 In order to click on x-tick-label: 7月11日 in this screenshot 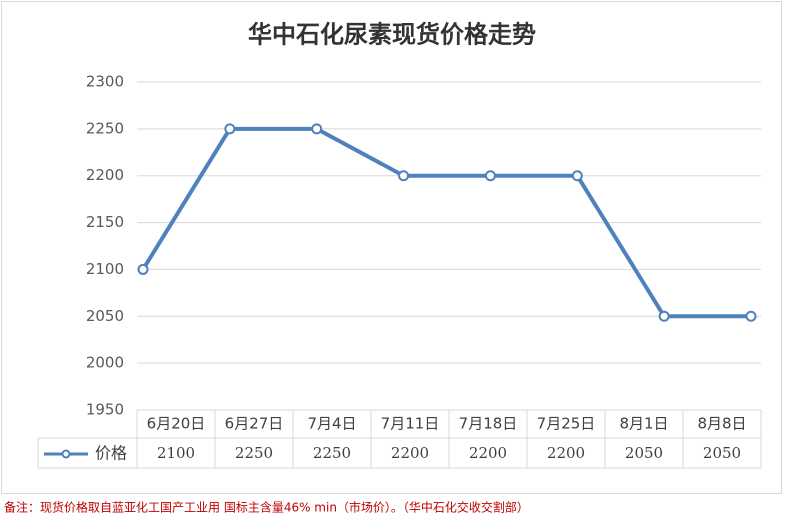, I will do `click(410, 424)`.